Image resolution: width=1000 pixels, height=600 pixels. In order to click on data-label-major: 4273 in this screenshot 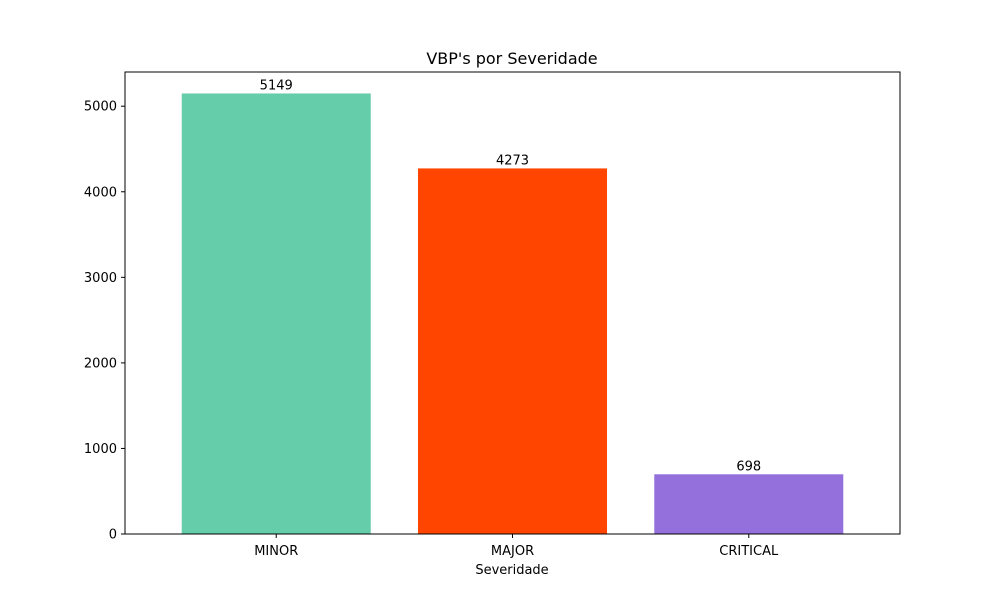, I will do `click(512, 160)`.